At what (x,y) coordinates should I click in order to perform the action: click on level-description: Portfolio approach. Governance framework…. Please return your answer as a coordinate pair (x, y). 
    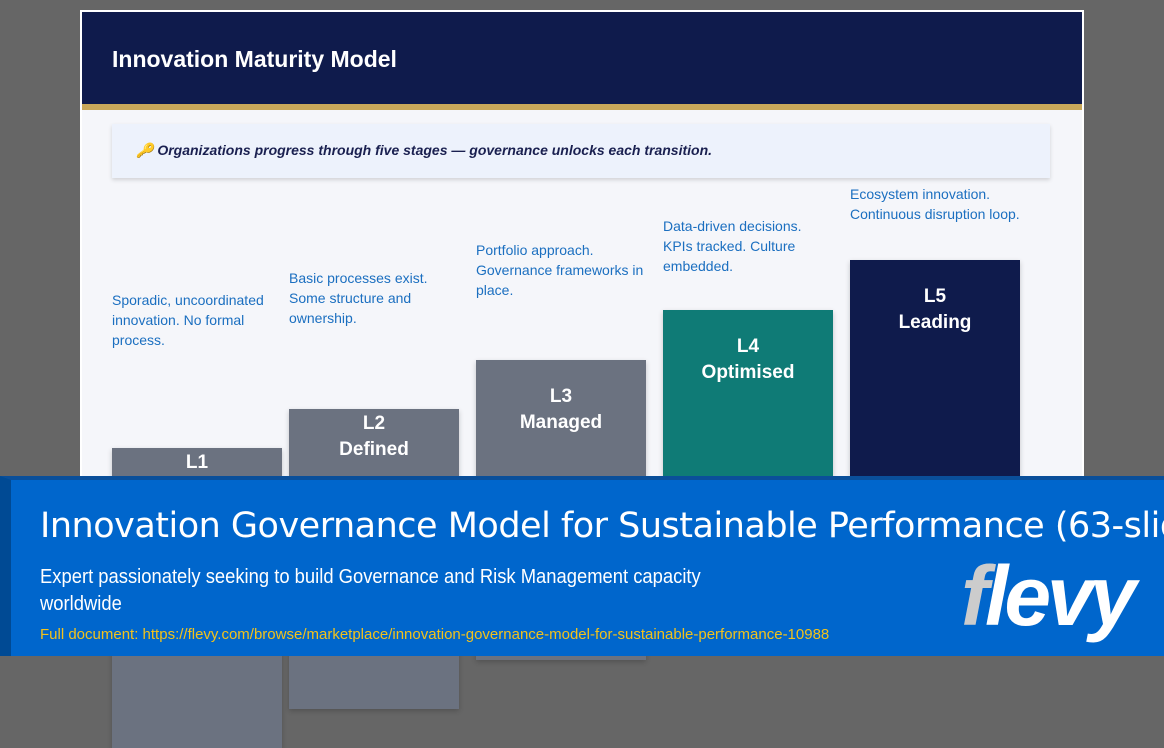
    Looking at the image, I should click on (560, 270).